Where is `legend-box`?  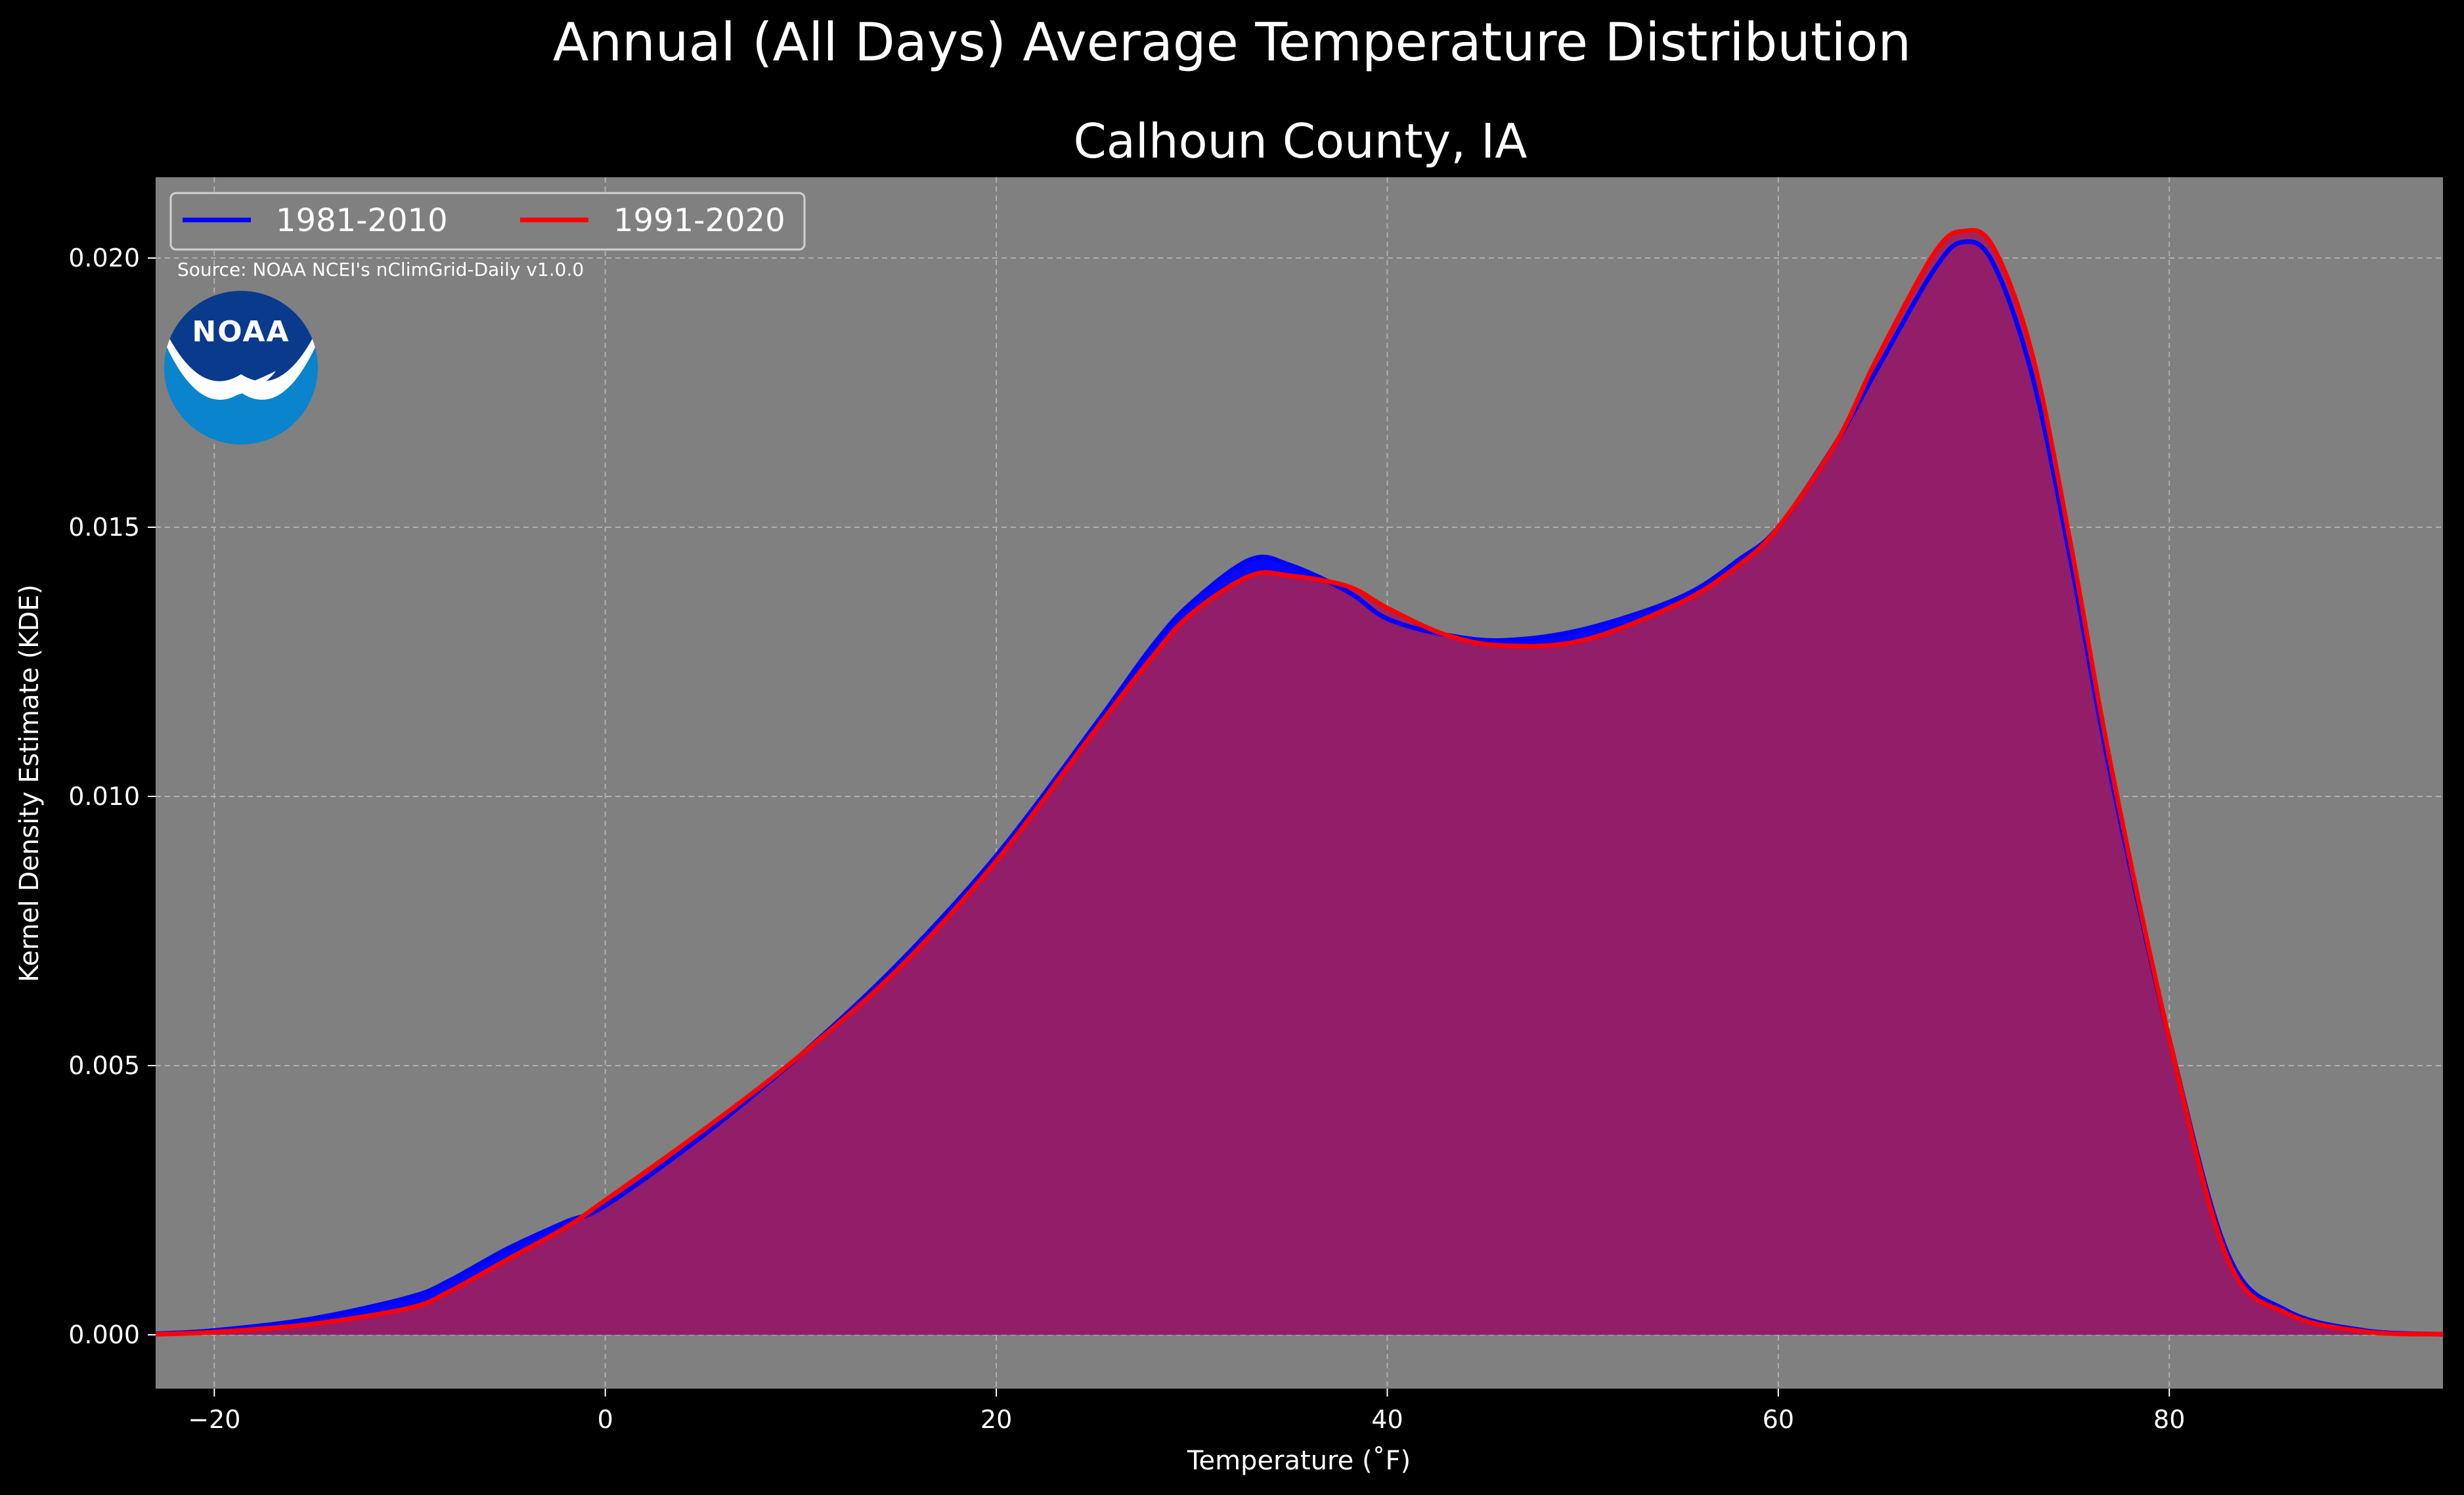 legend-box is located at coordinates (488, 221).